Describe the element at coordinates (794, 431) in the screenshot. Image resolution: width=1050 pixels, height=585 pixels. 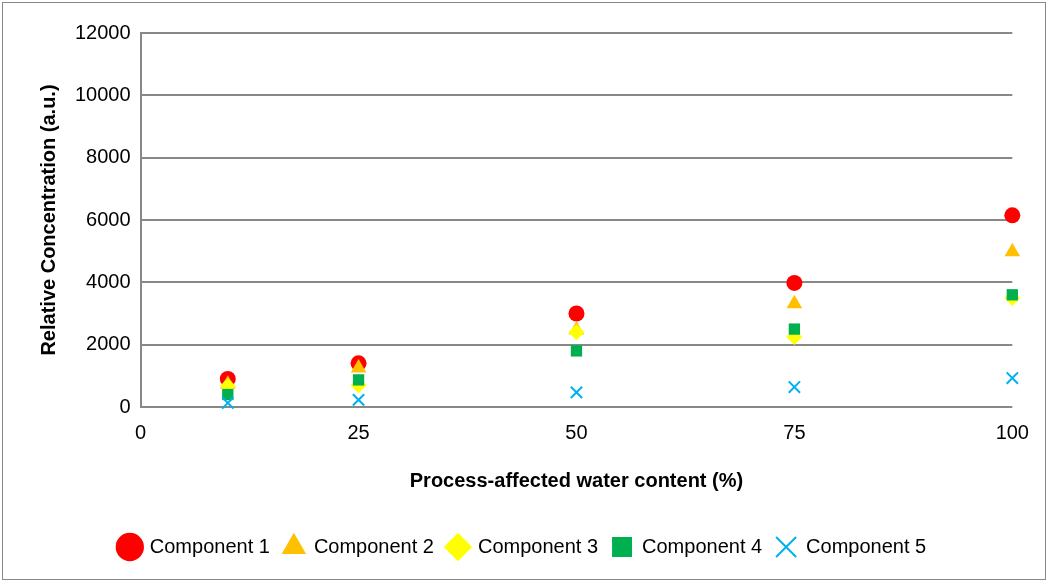
I see `x-tick-label: 75` at that location.